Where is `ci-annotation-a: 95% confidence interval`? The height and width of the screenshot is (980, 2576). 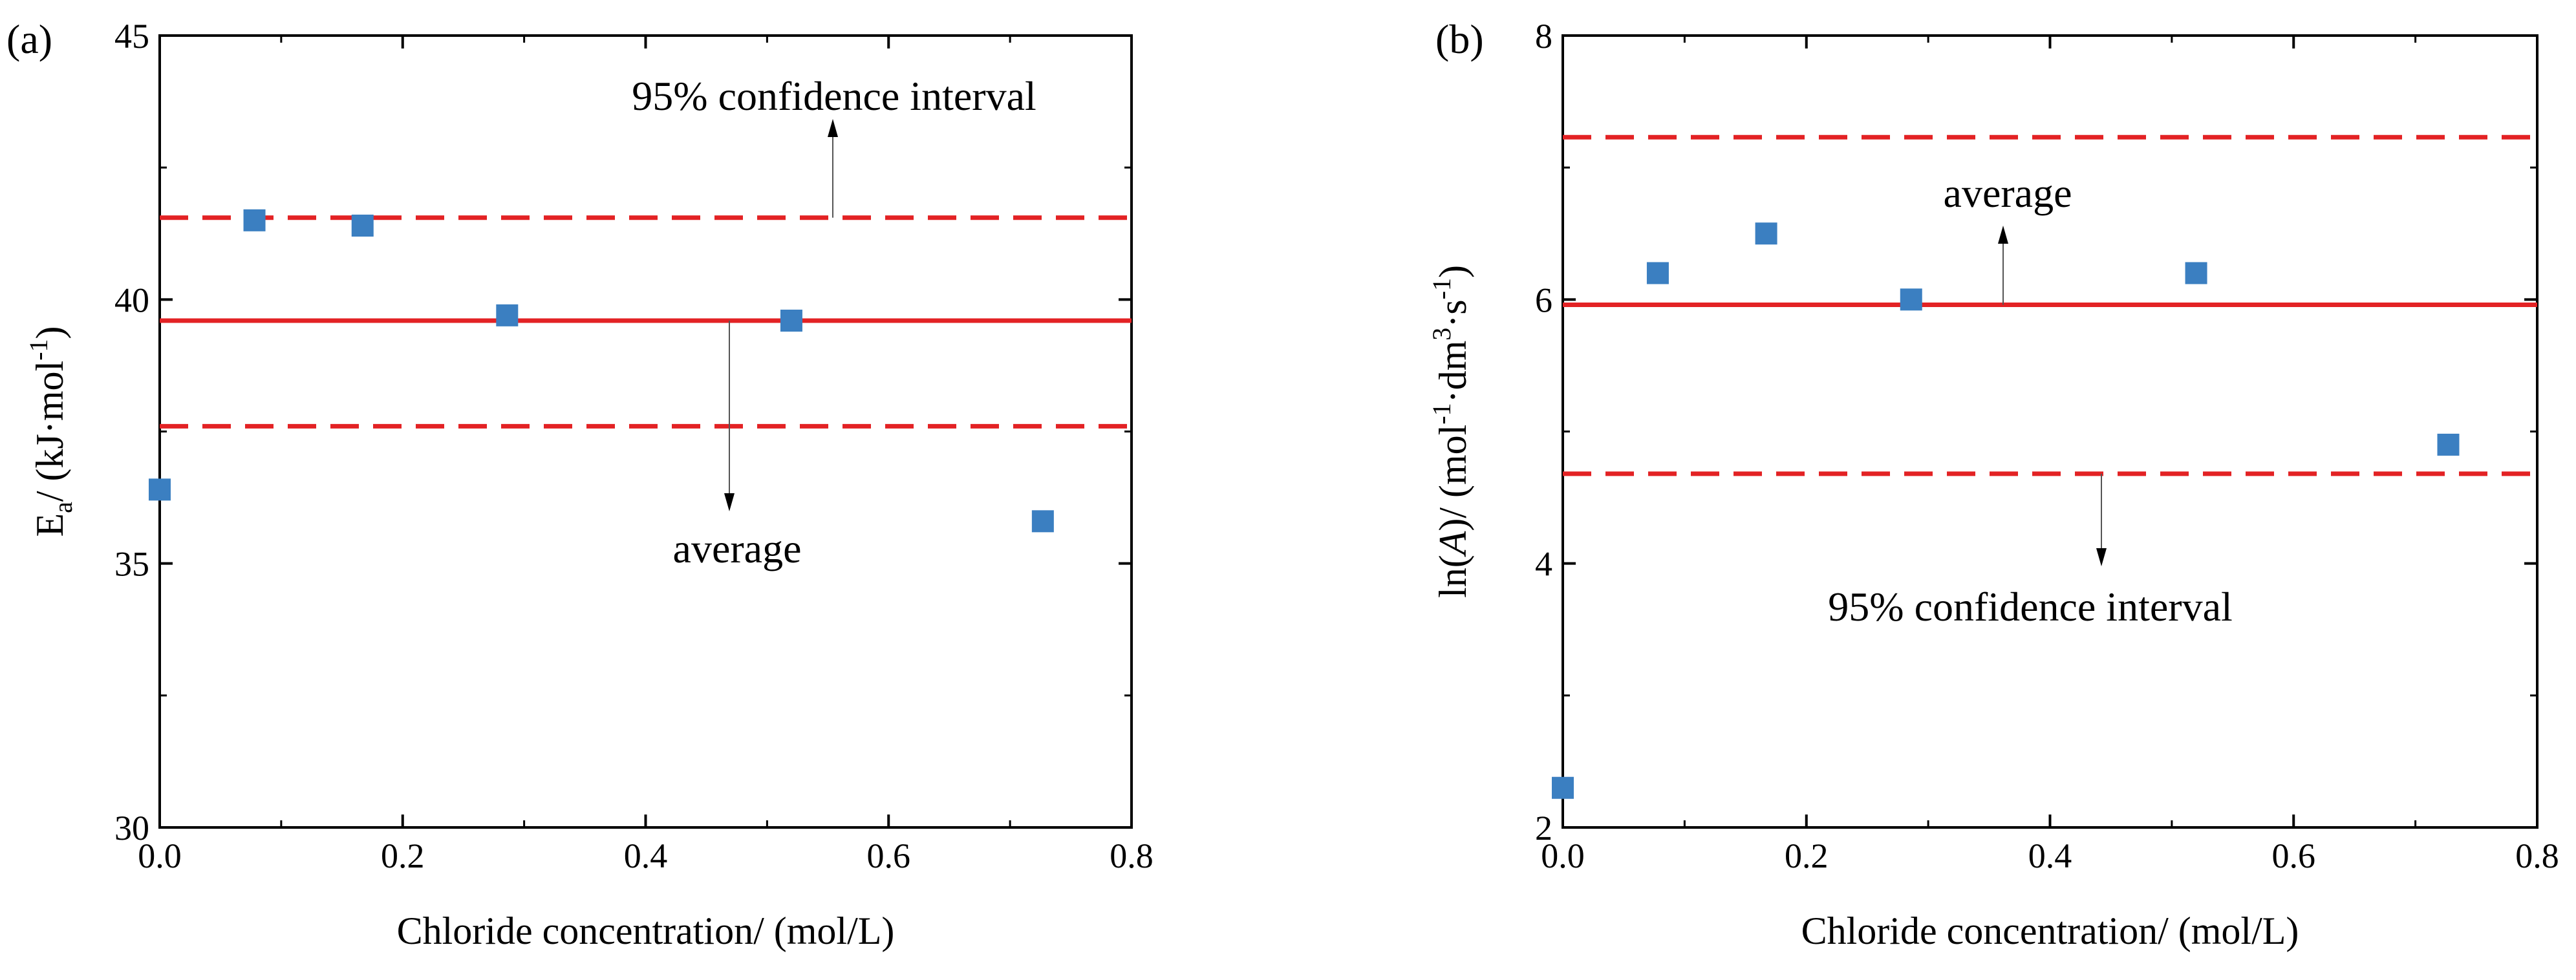
ci-annotation-a: 95% confidence interval is located at coordinates (834, 96).